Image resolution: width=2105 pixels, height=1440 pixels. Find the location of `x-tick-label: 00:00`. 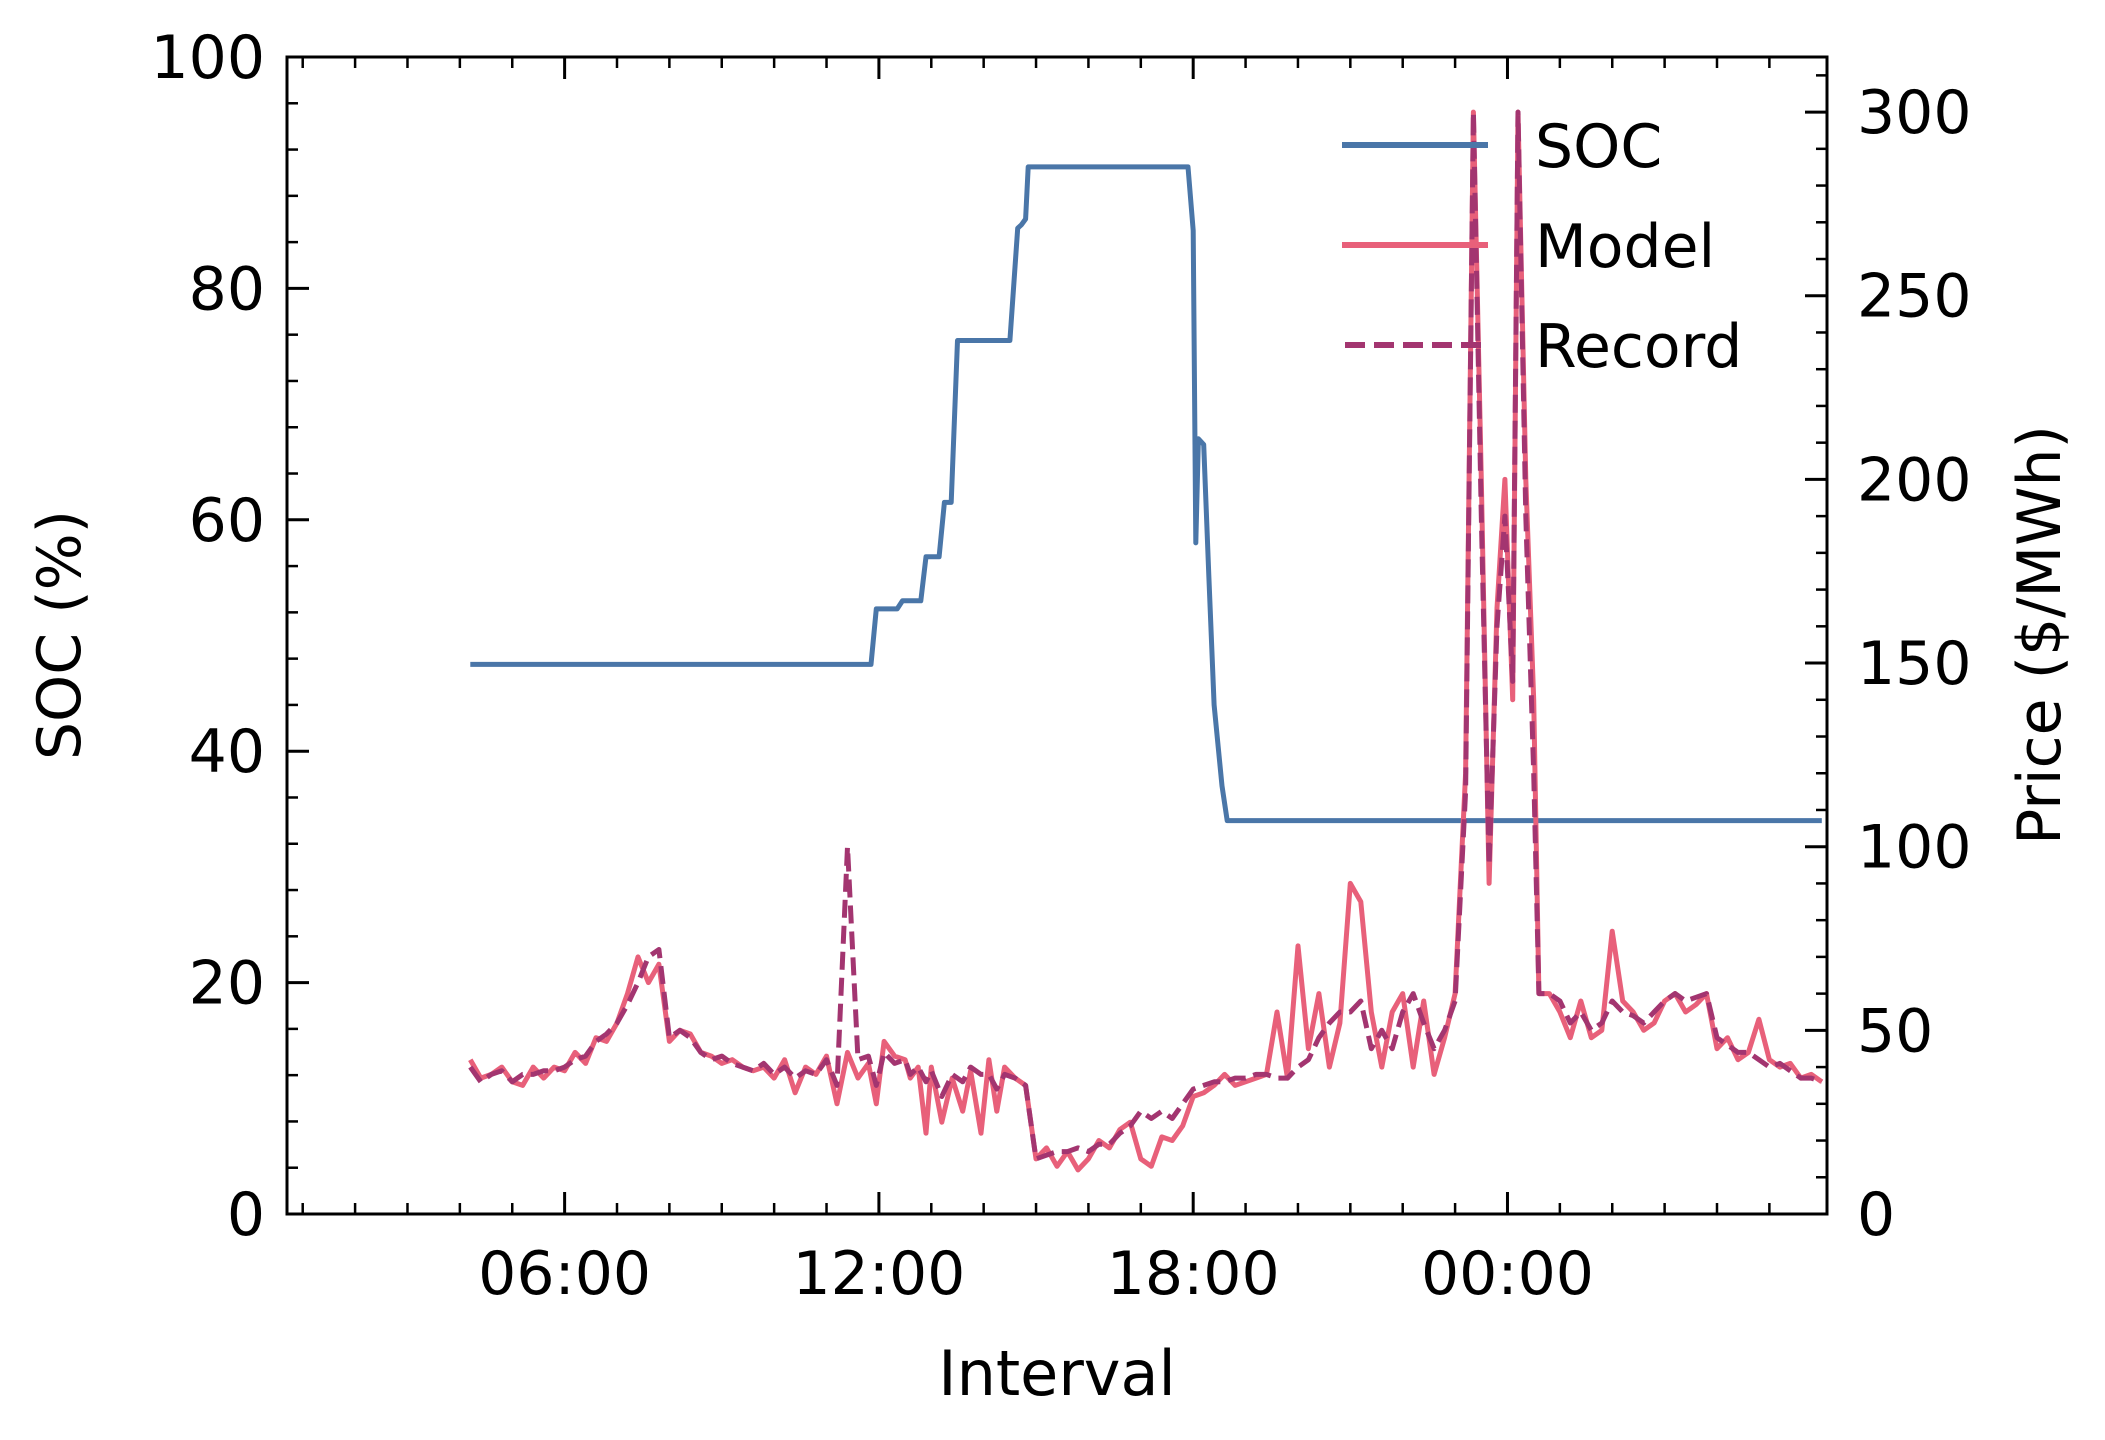

x-tick-label: 00:00 is located at coordinates (1507, 1274).